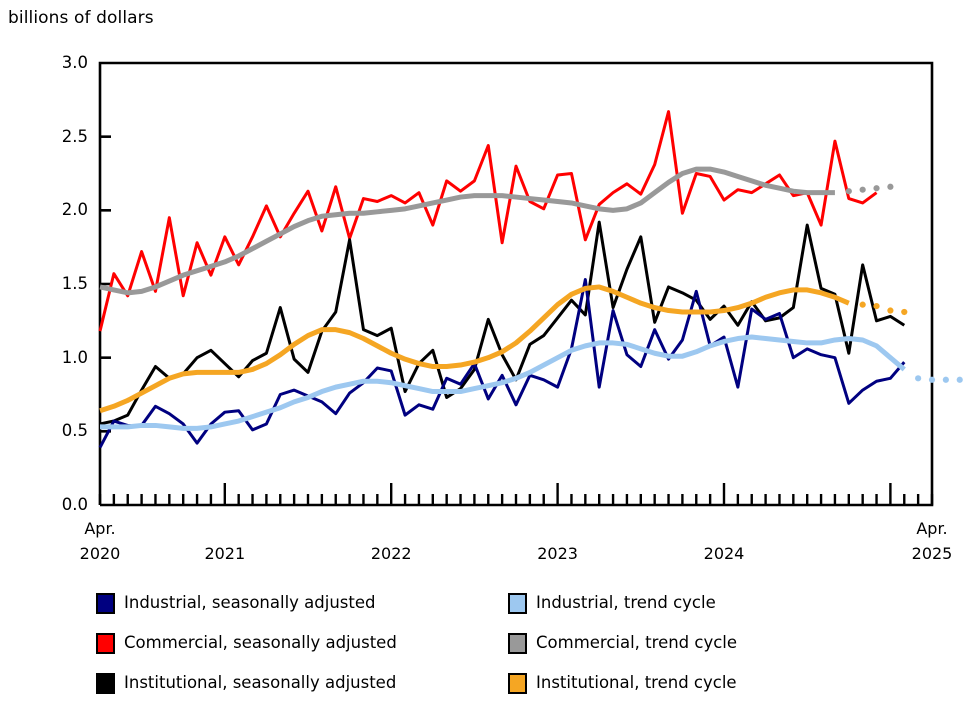  Describe the element at coordinates (74, 283) in the screenshot. I see `y-axis-tick-label: 1.5` at that location.